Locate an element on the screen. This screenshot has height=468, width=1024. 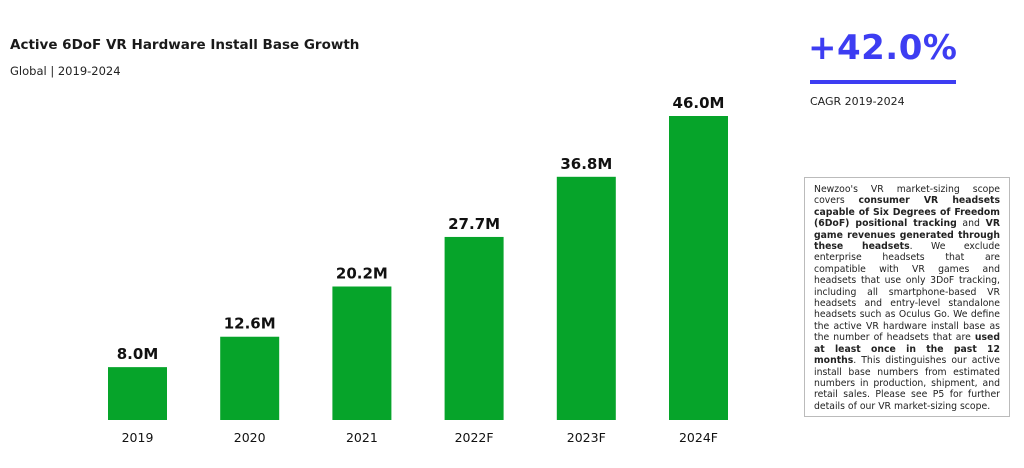
bar-2022F is located at coordinates (474, 328).